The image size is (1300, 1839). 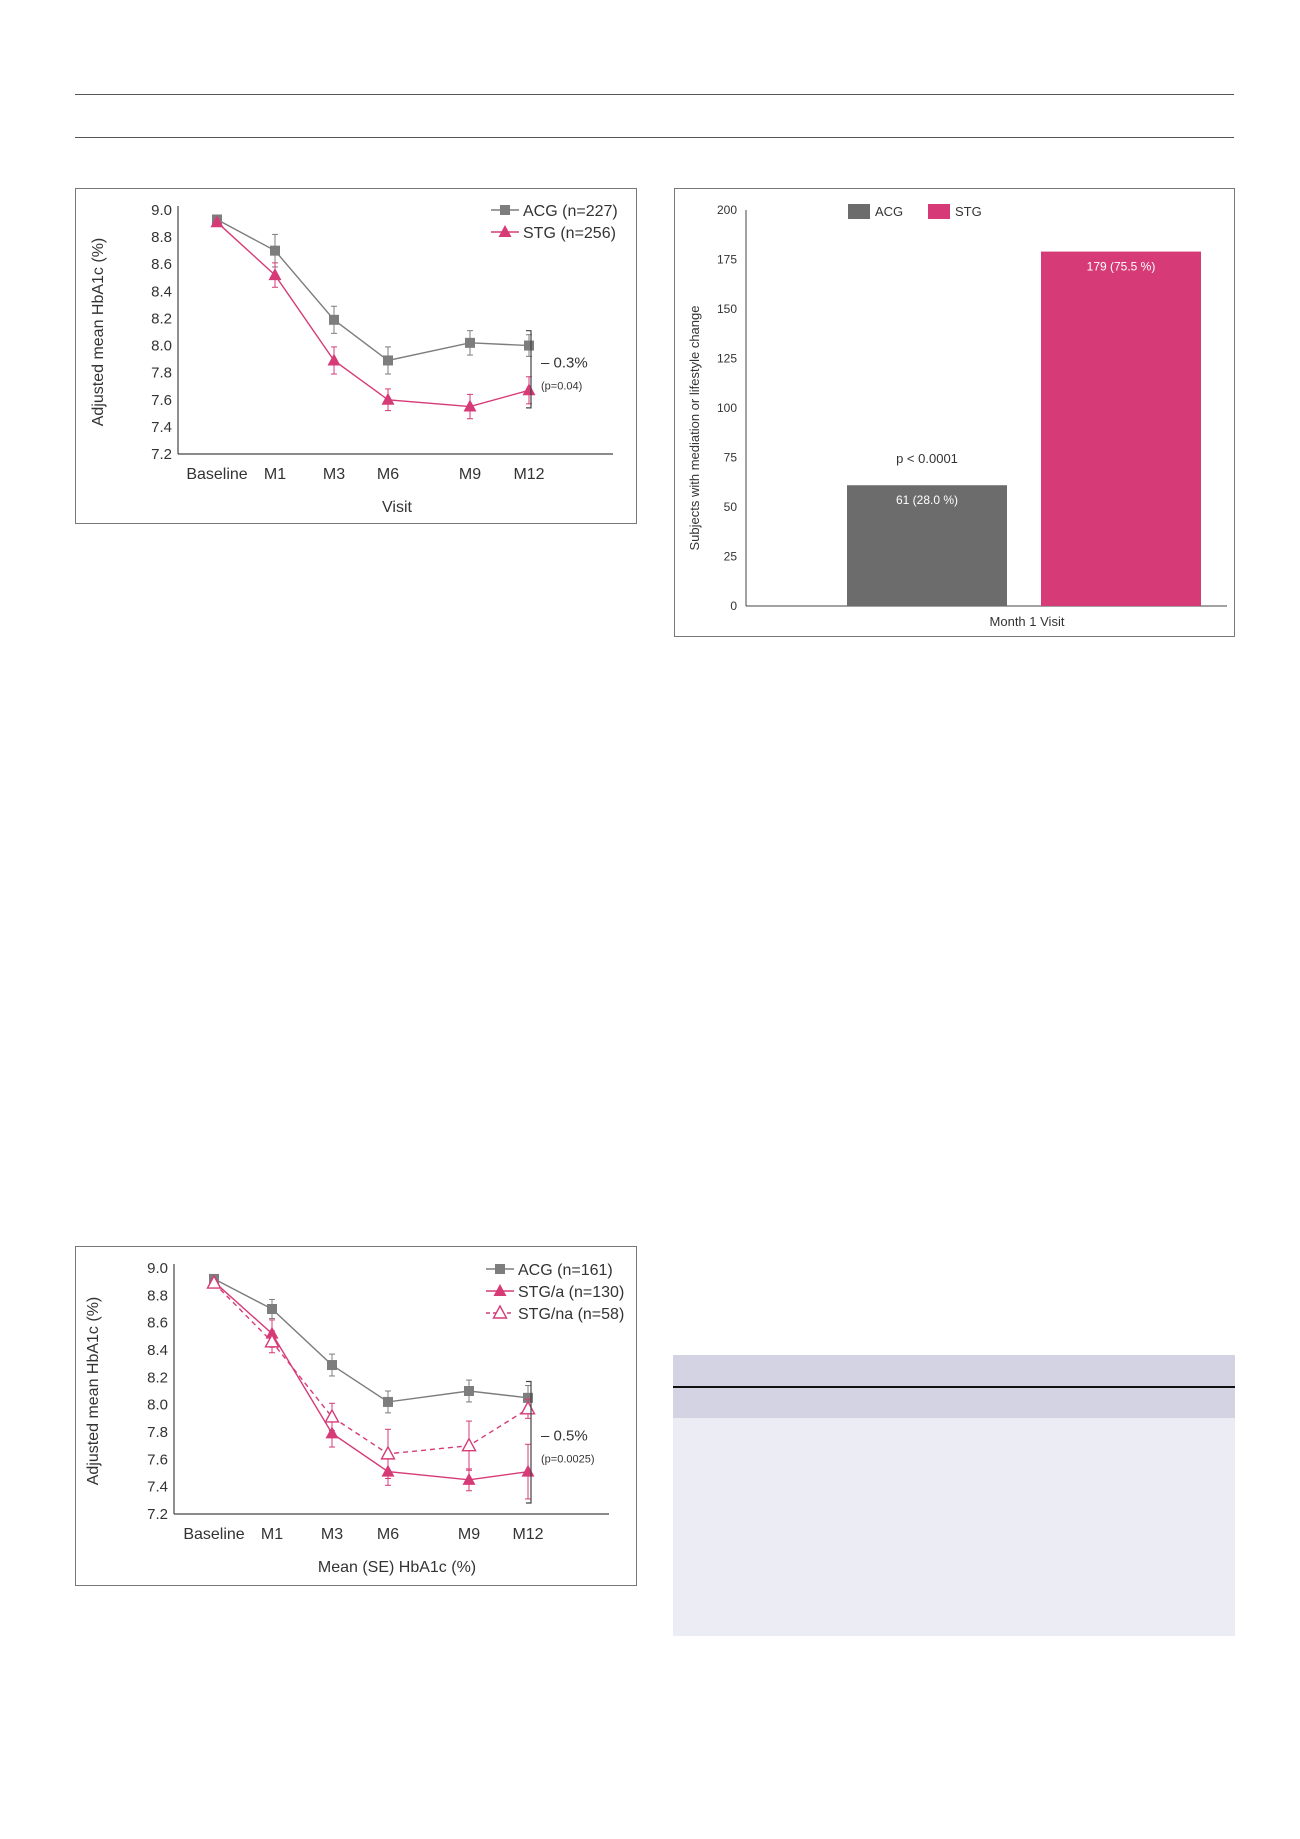 I want to click on y-tick-label: 175, so click(x=727, y=260).